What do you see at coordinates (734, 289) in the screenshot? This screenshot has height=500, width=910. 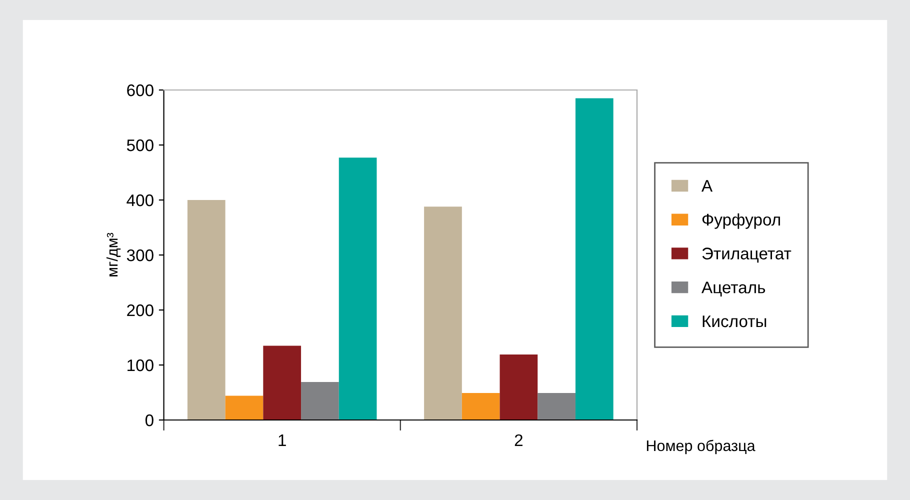 I see `legend-label: Ацеталь` at bounding box center [734, 289].